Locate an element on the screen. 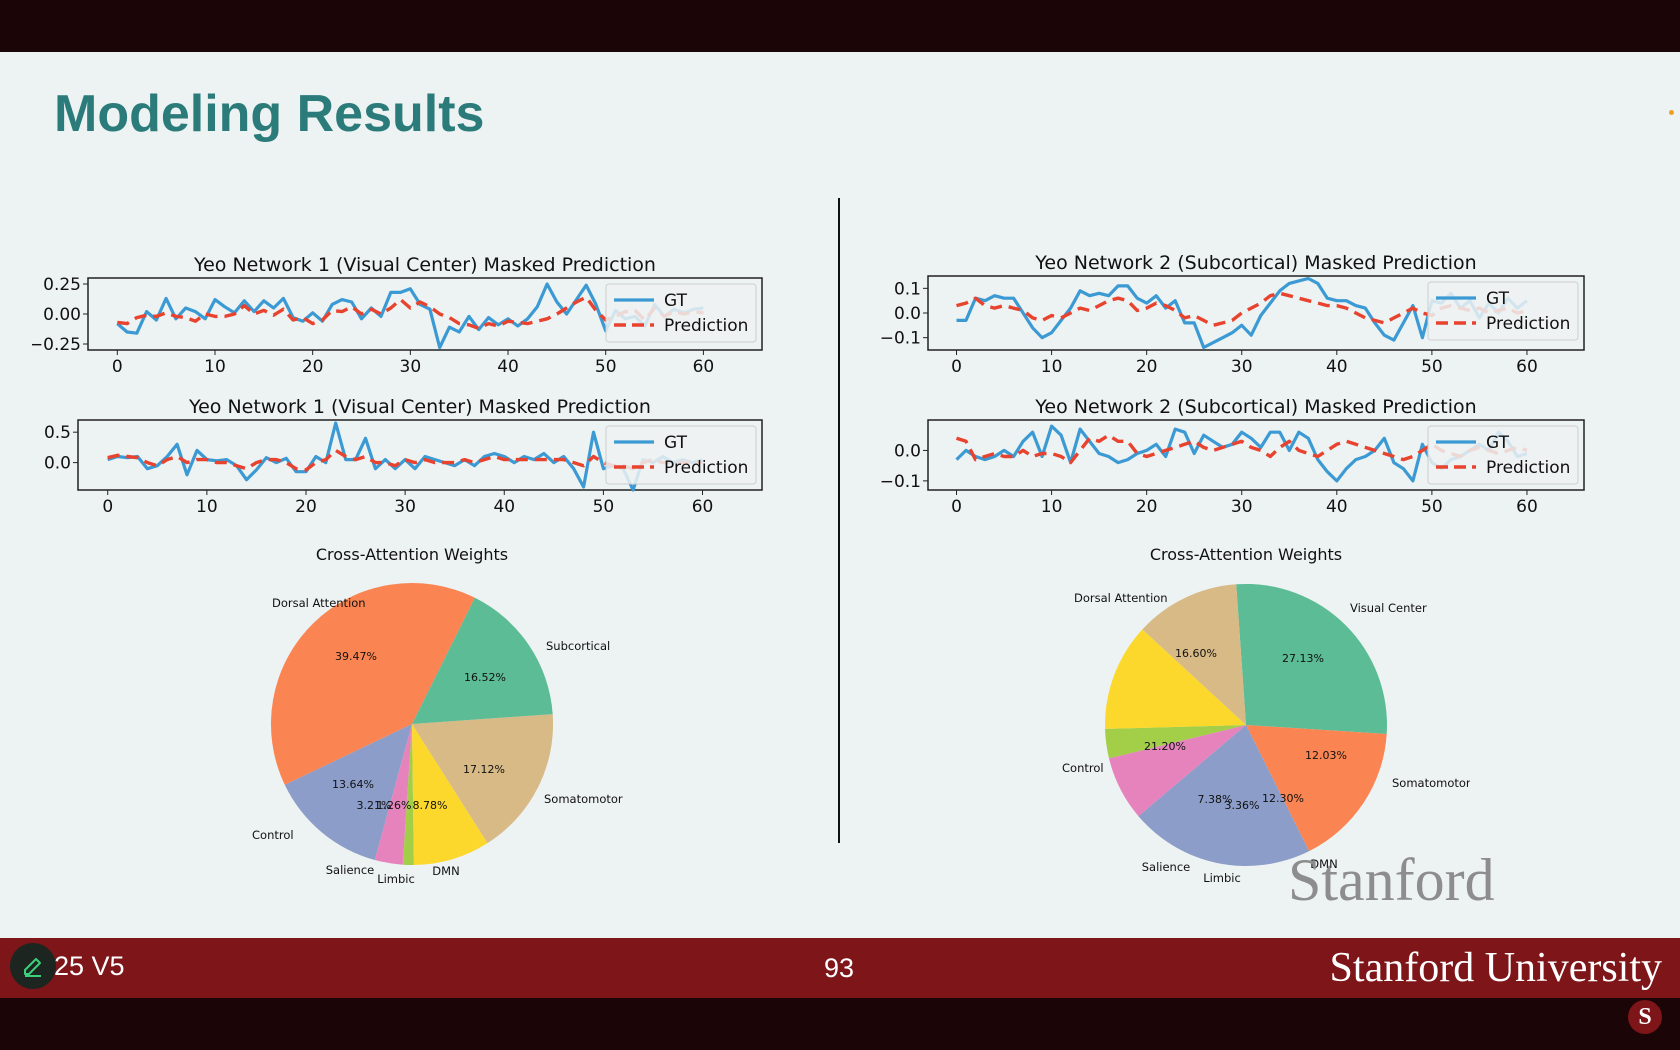 The height and width of the screenshot is (1050, 1680). page-number: 93 is located at coordinates (839, 968).